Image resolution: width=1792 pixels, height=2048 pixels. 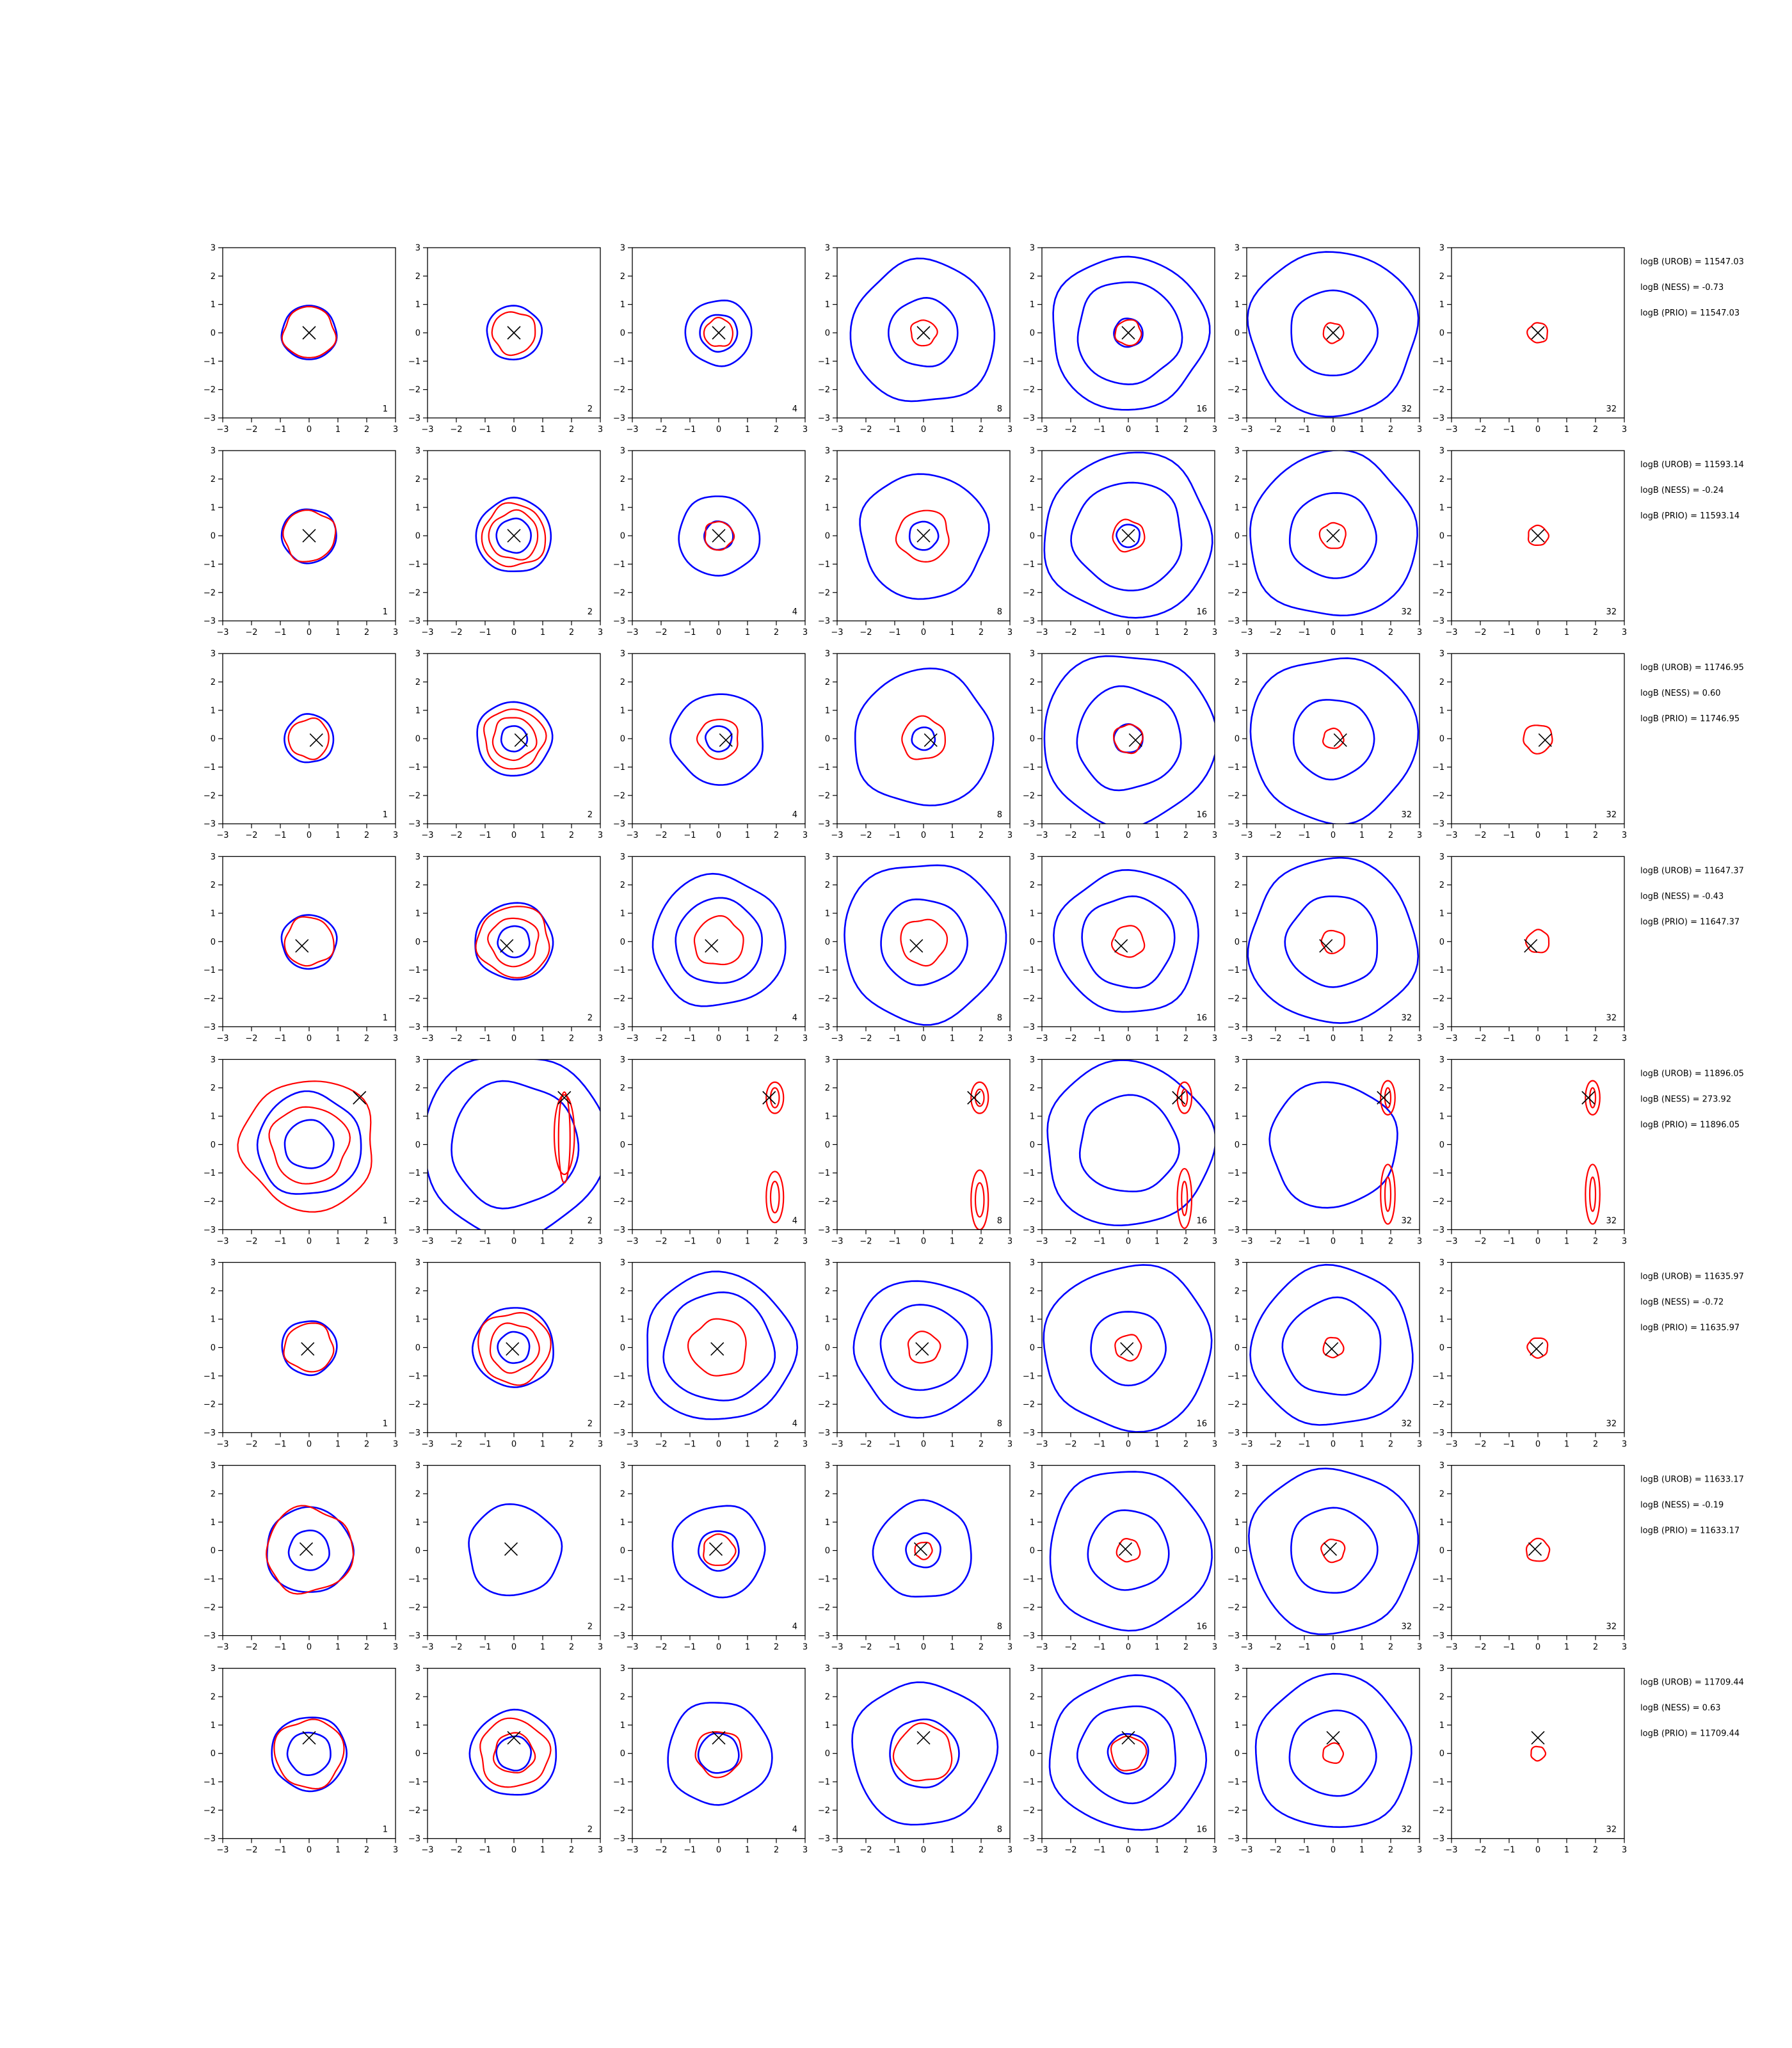 What do you see at coordinates (385, 409) in the screenshot?
I see `subplot-corner-label: 1` at bounding box center [385, 409].